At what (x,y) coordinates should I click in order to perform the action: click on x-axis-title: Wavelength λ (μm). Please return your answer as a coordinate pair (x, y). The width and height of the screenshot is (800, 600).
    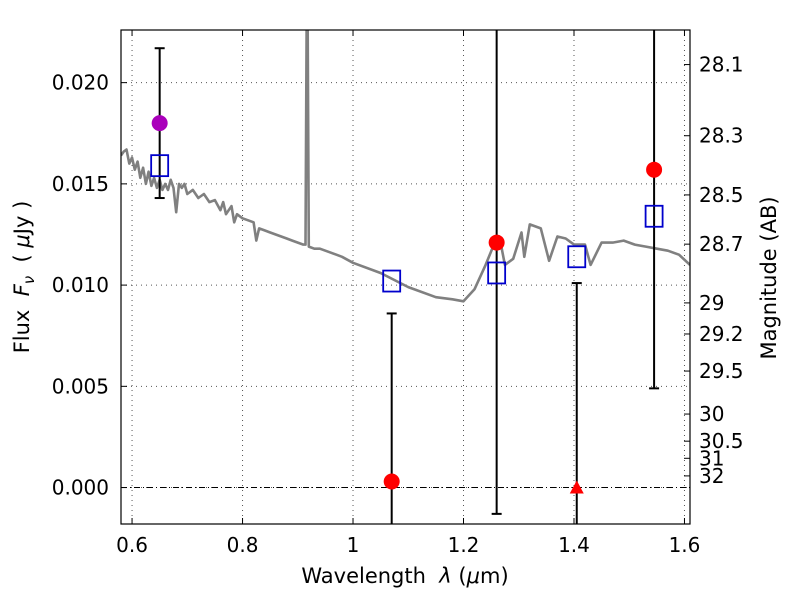
    Looking at the image, I should click on (404, 576).